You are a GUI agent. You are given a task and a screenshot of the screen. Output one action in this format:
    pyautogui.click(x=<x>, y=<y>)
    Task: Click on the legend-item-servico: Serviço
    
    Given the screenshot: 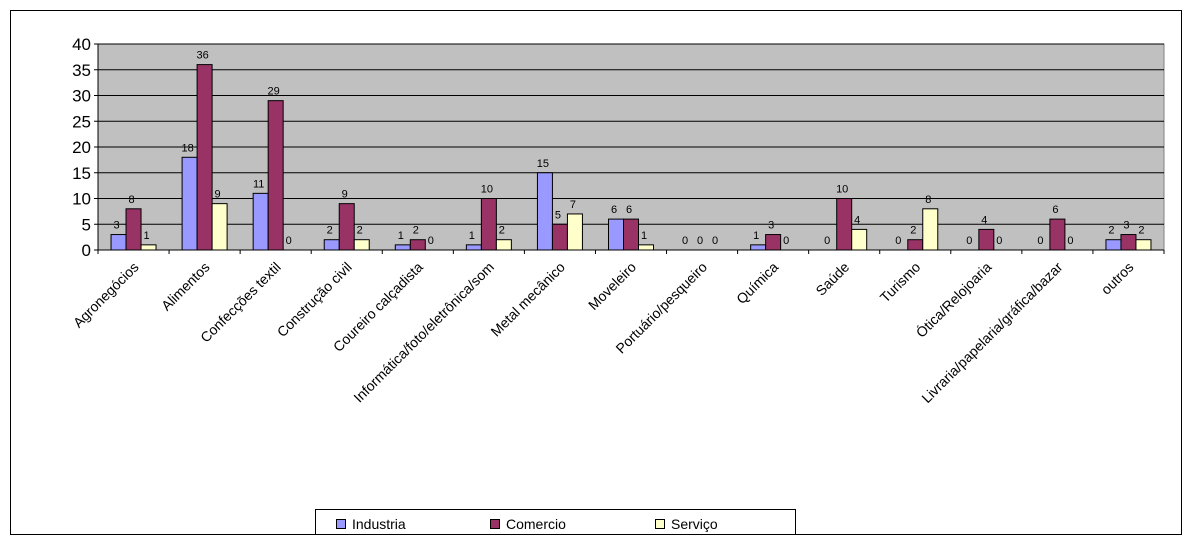 What is the action you would take?
    pyautogui.click(x=686, y=524)
    